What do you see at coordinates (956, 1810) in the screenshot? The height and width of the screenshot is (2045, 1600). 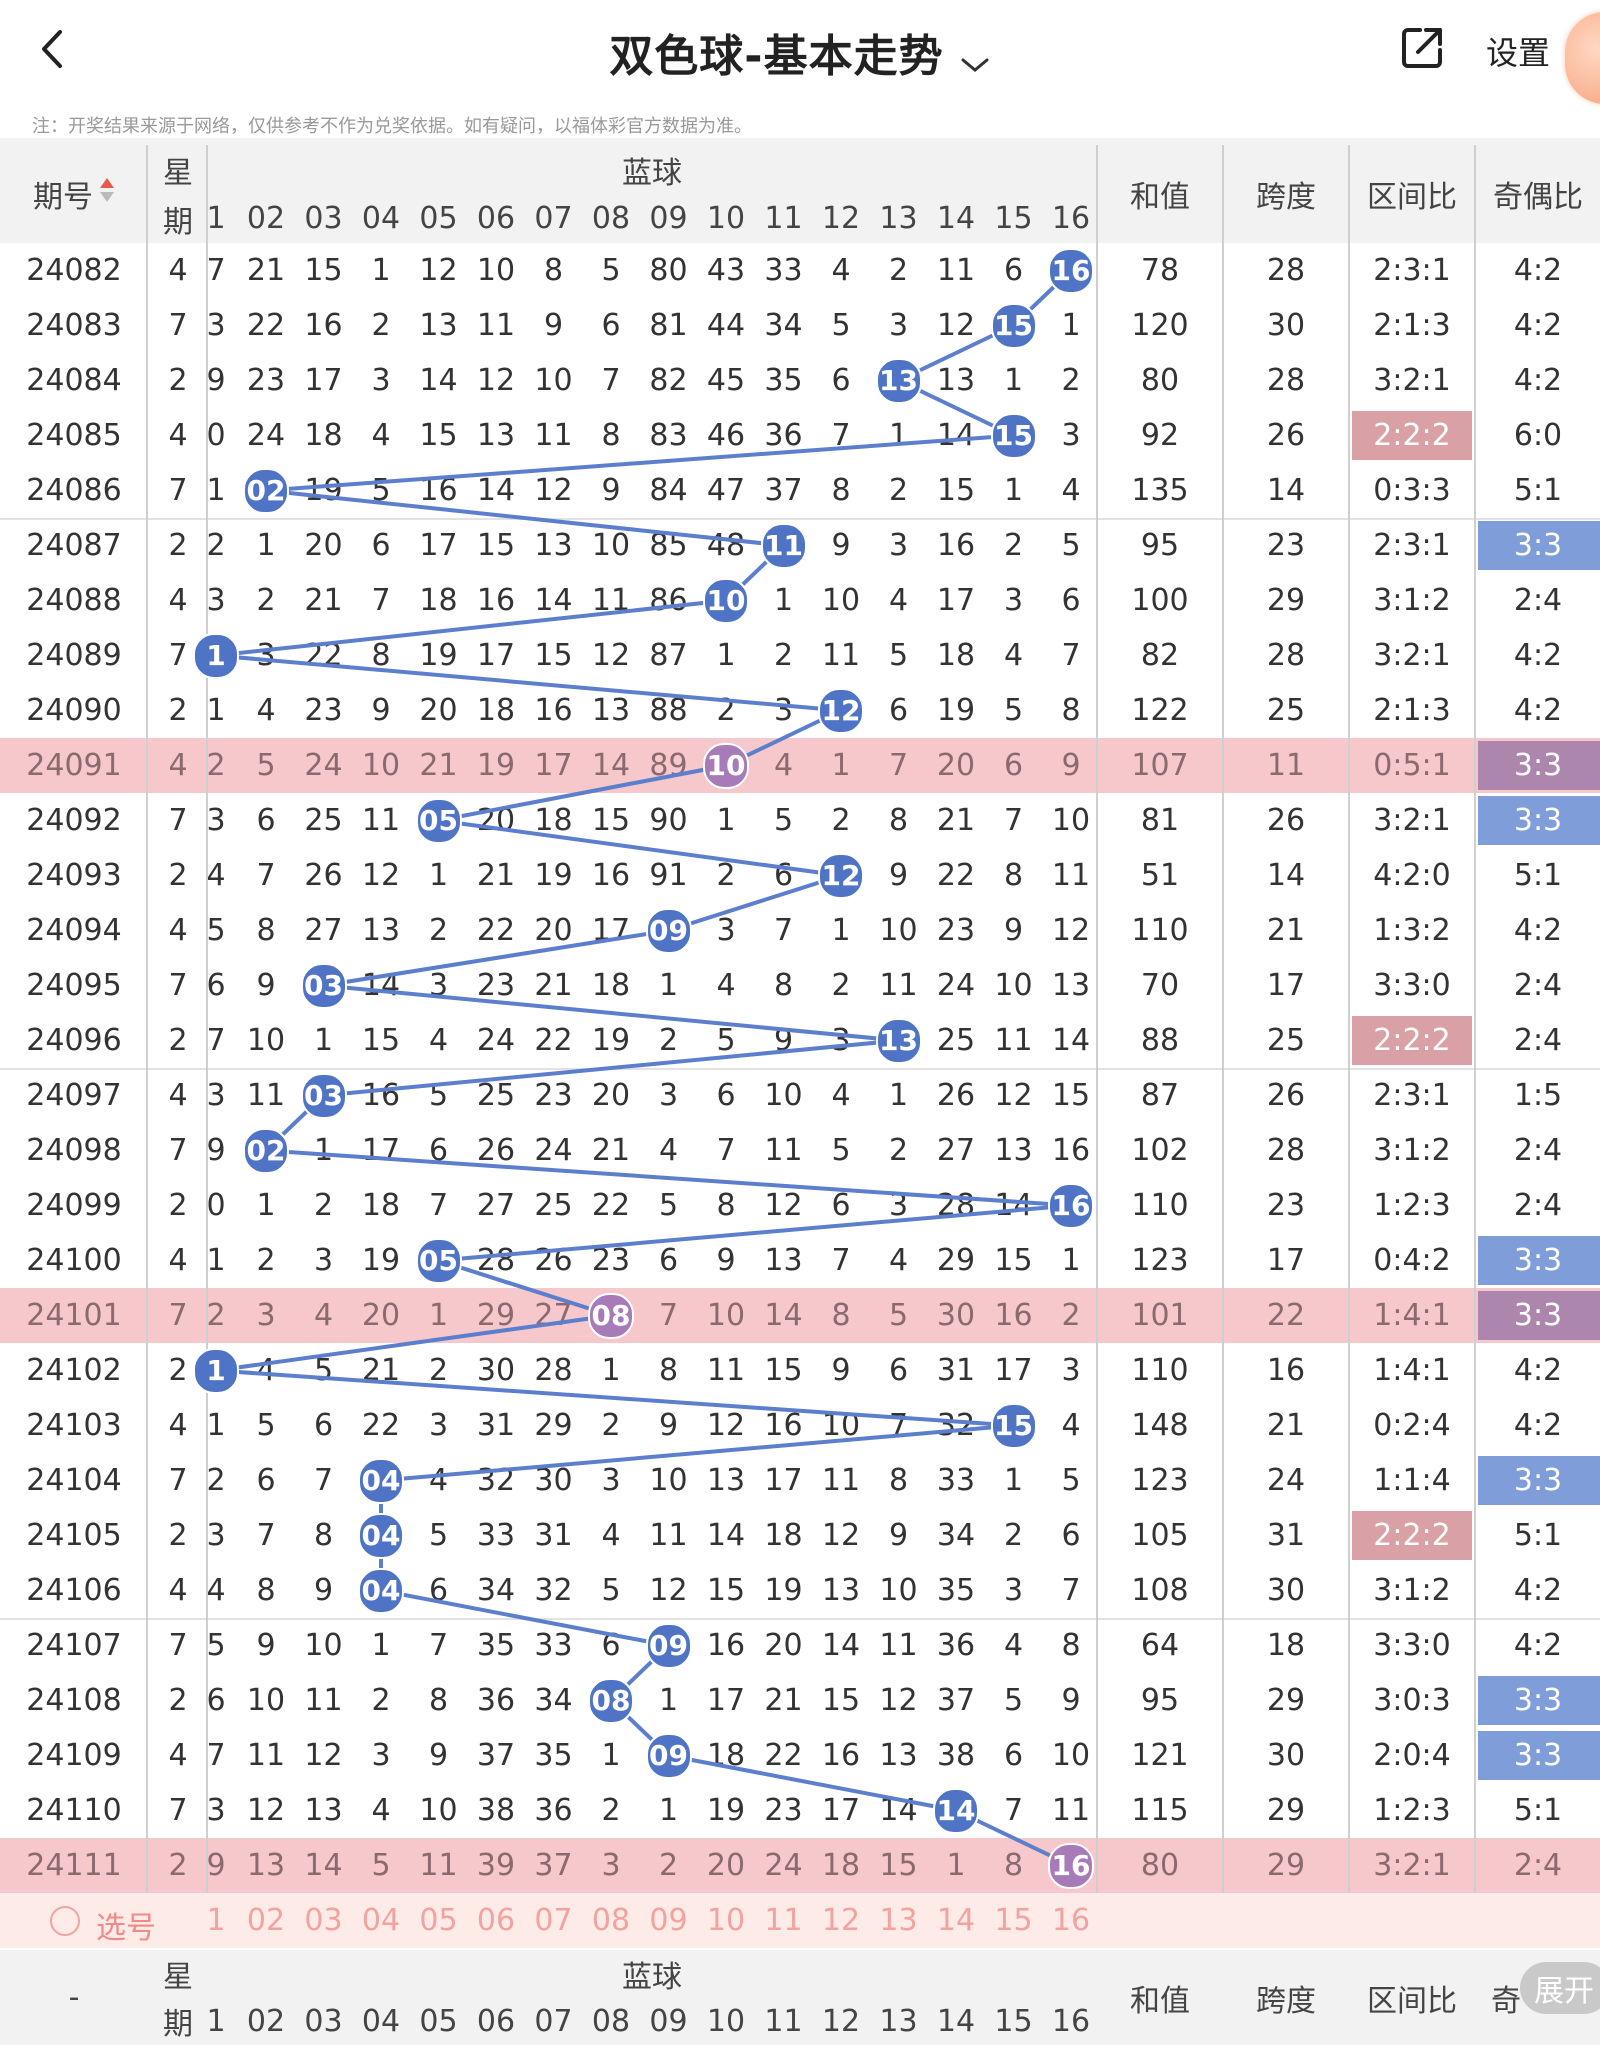 I see `blue-ball-hit: 14` at bounding box center [956, 1810].